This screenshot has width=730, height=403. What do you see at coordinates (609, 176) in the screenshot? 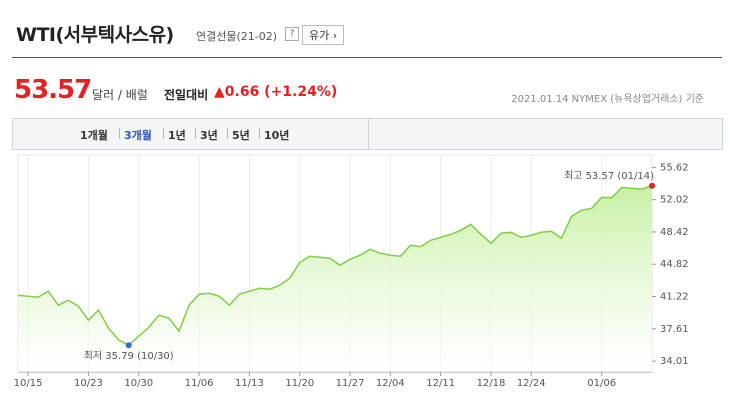
I see `annotation: 최고 53.57 (01/14)` at bounding box center [609, 176].